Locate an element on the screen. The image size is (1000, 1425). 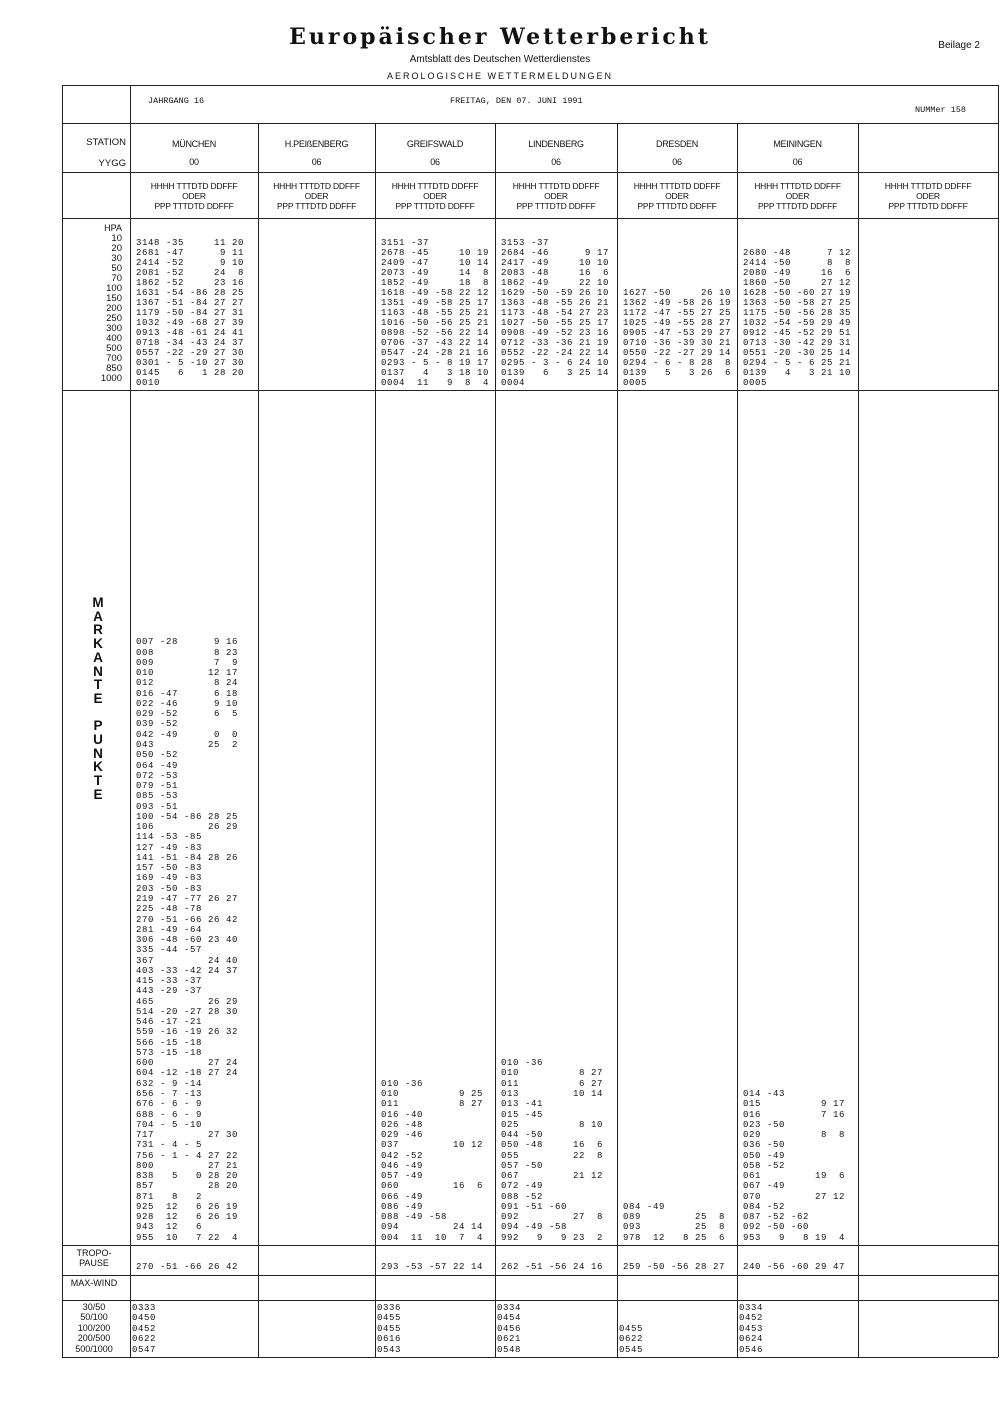
data-row: 060 16 6 is located at coordinates (432, 1186).